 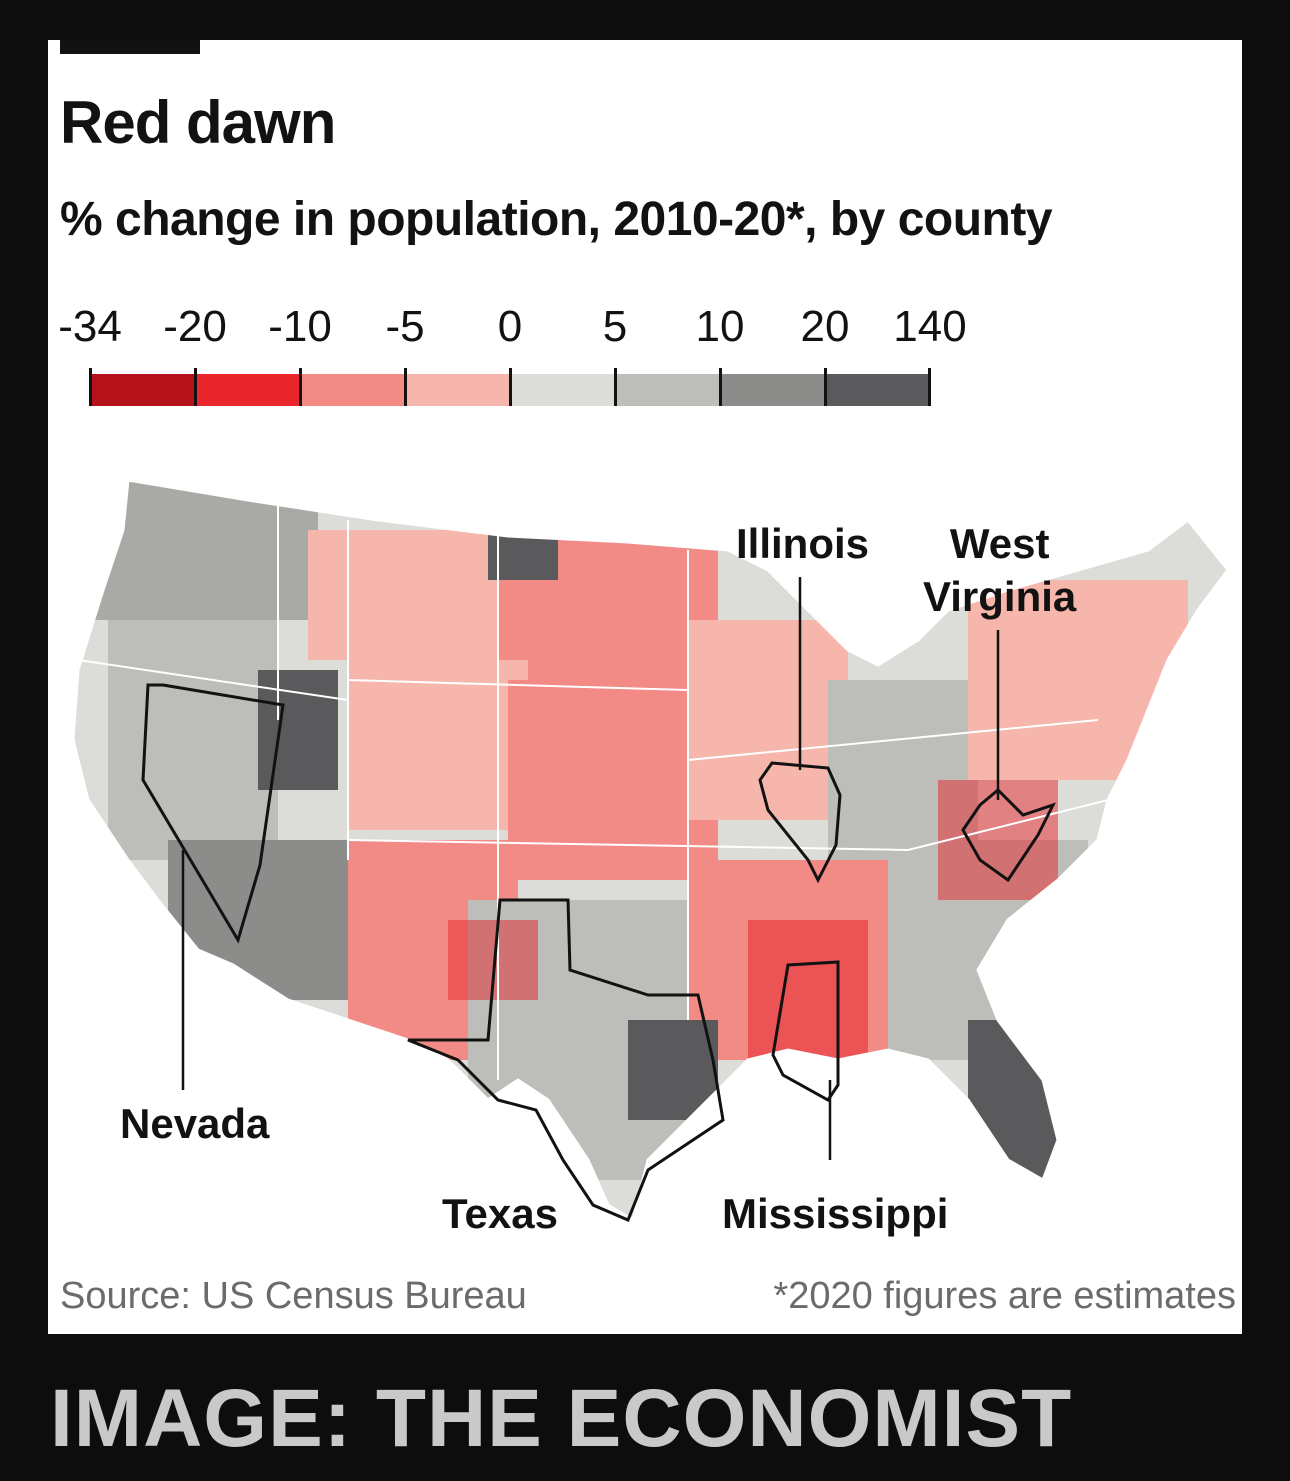 I want to click on legend-tick-label: 5, so click(x=615, y=326).